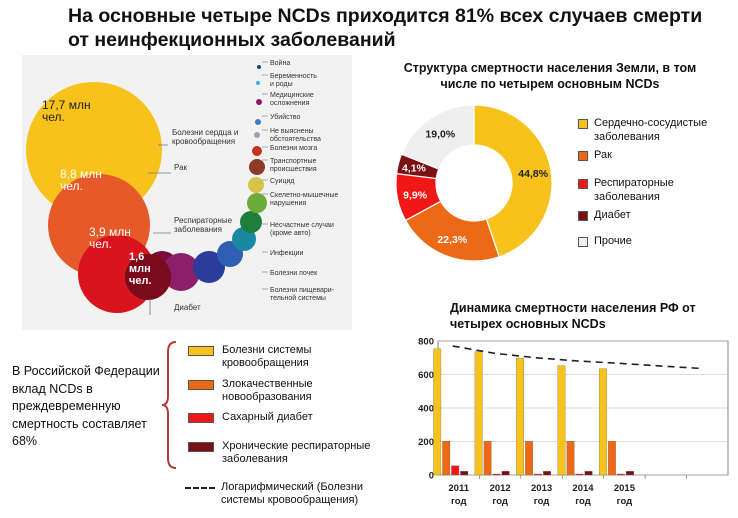 Image resolution: width=738 pixels, height=518 pixels. Describe the element at coordinates (426, 342) in the screenshot. I see `y-tick-label-4: 800` at that location.